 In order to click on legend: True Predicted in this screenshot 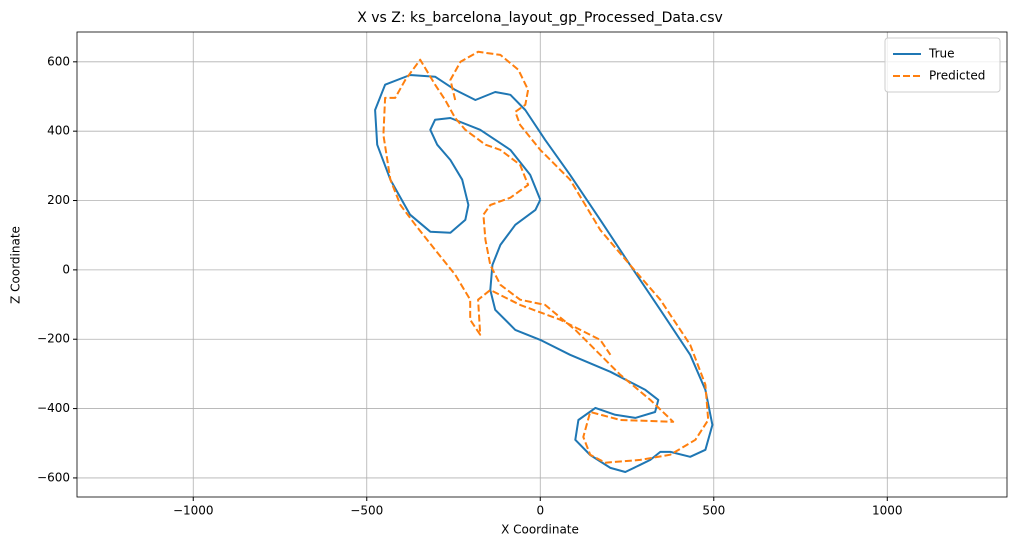, I will do `click(942, 65)`.